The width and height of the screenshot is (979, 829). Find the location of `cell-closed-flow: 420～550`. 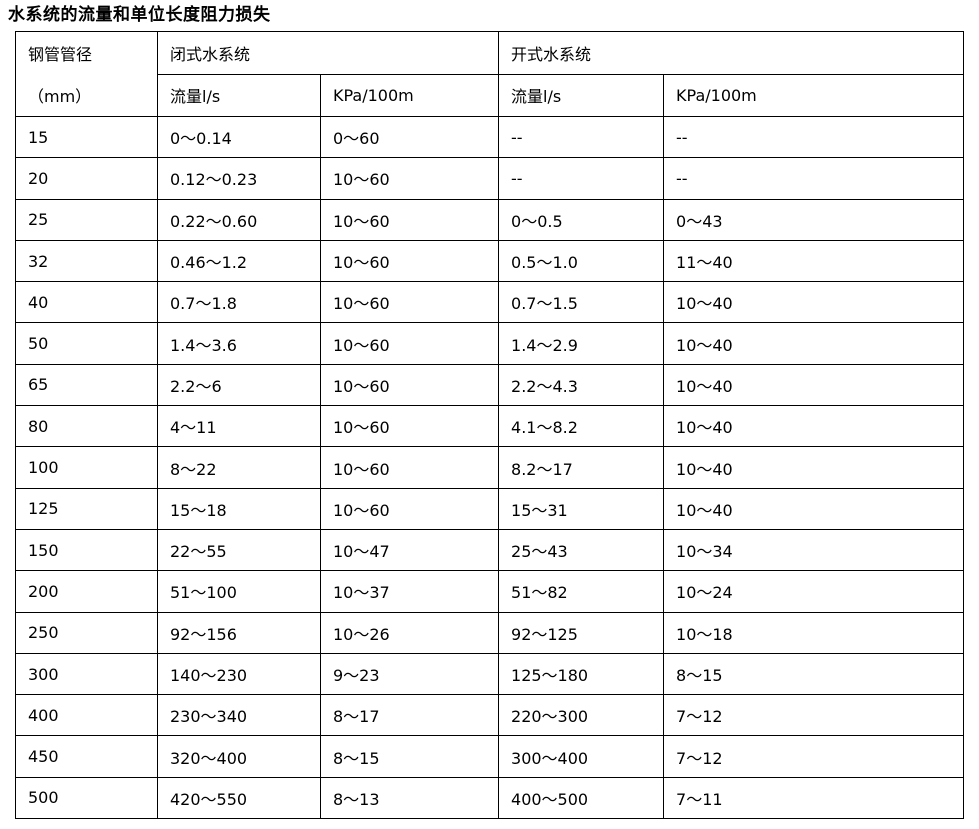

cell-closed-flow: 420～550 is located at coordinates (239, 798).